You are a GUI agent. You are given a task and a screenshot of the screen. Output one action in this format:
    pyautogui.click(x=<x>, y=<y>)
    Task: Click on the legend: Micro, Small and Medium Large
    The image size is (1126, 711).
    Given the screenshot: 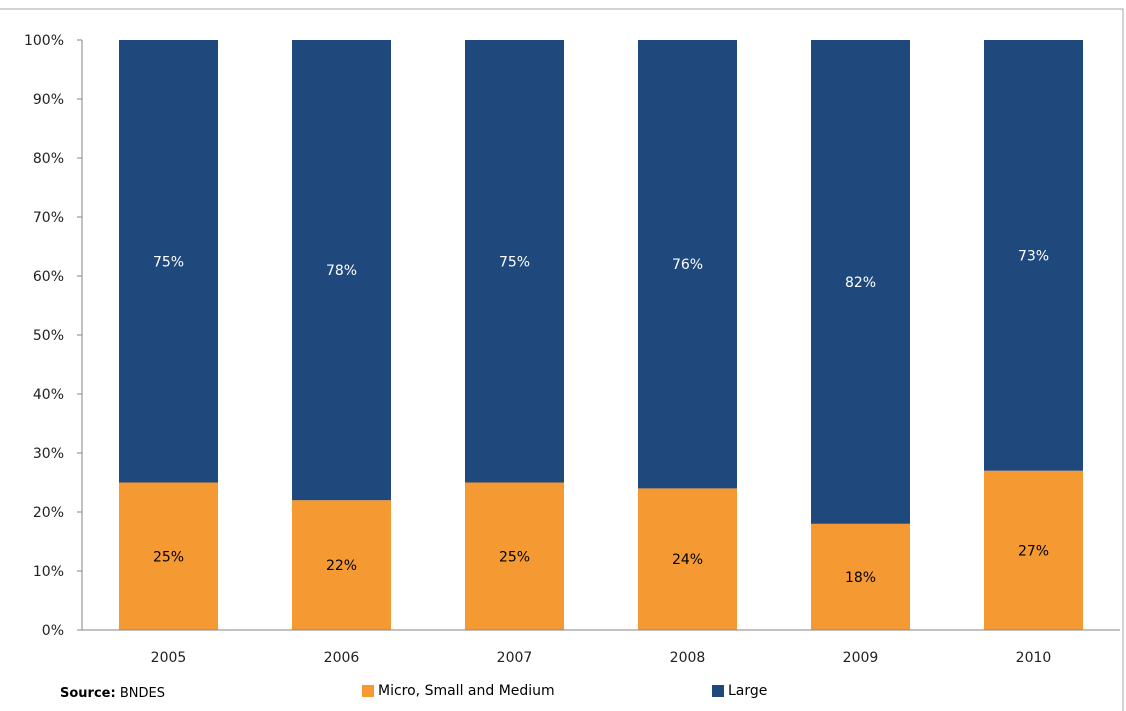 What is the action you would take?
    pyautogui.click(x=563, y=693)
    